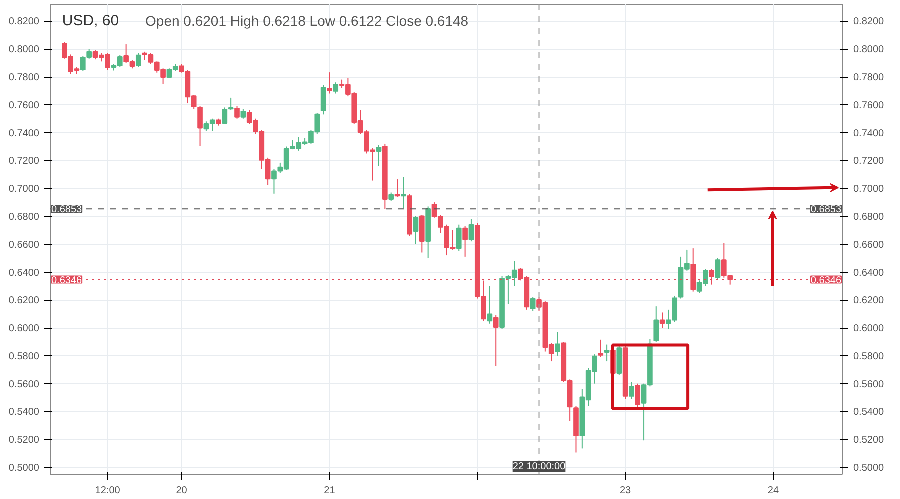 The height and width of the screenshot is (499, 900). Describe the element at coordinates (24, 245) in the screenshot. I see `y-tick-label: 0.6600` at that location.